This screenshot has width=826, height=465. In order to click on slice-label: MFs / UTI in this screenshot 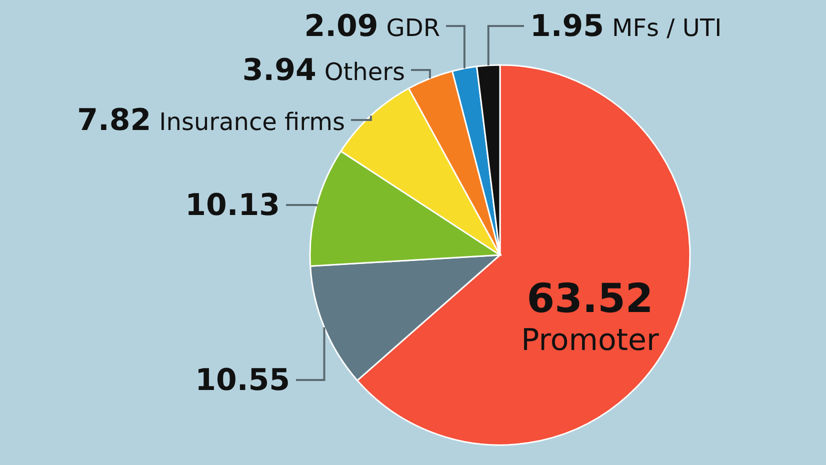, I will do `click(667, 28)`.